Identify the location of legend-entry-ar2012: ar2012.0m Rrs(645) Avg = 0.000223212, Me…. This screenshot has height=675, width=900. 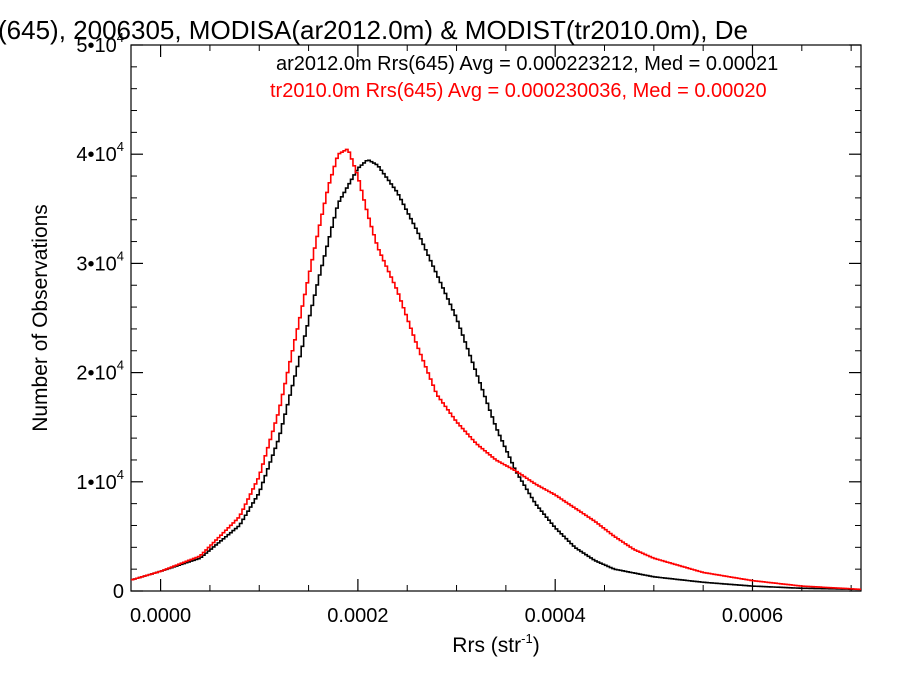
(527, 64).